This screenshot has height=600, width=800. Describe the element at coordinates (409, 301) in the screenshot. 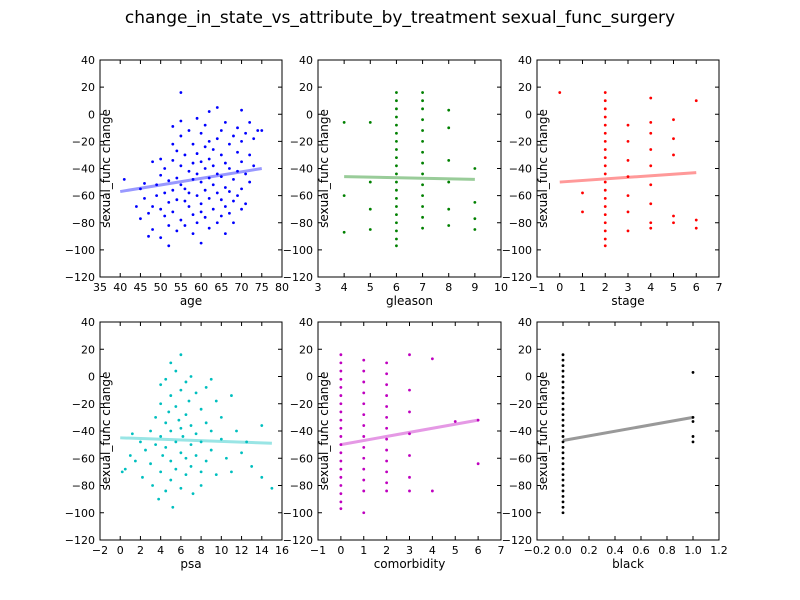

I see `x-axis-label: gleason` at that location.